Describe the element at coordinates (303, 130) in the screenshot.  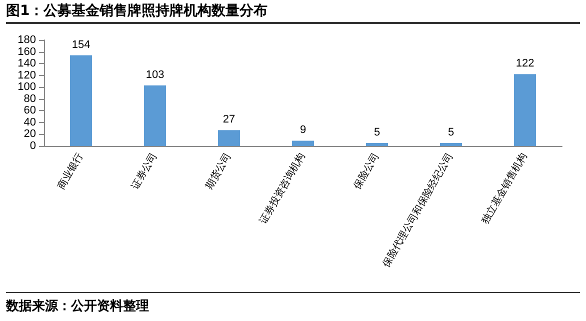
I see `data-label: 9` at that location.